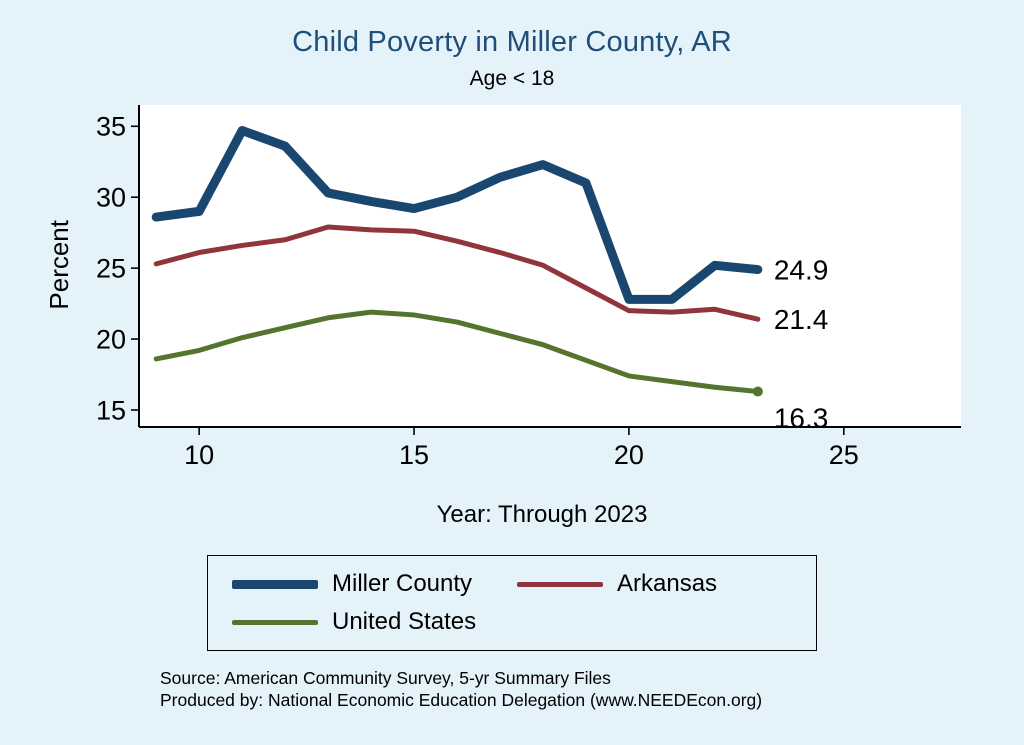 This screenshot has height=745, width=1024. What do you see at coordinates (629, 455) in the screenshot?
I see `x-tick-label: 20` at bounding box center [629, 455].